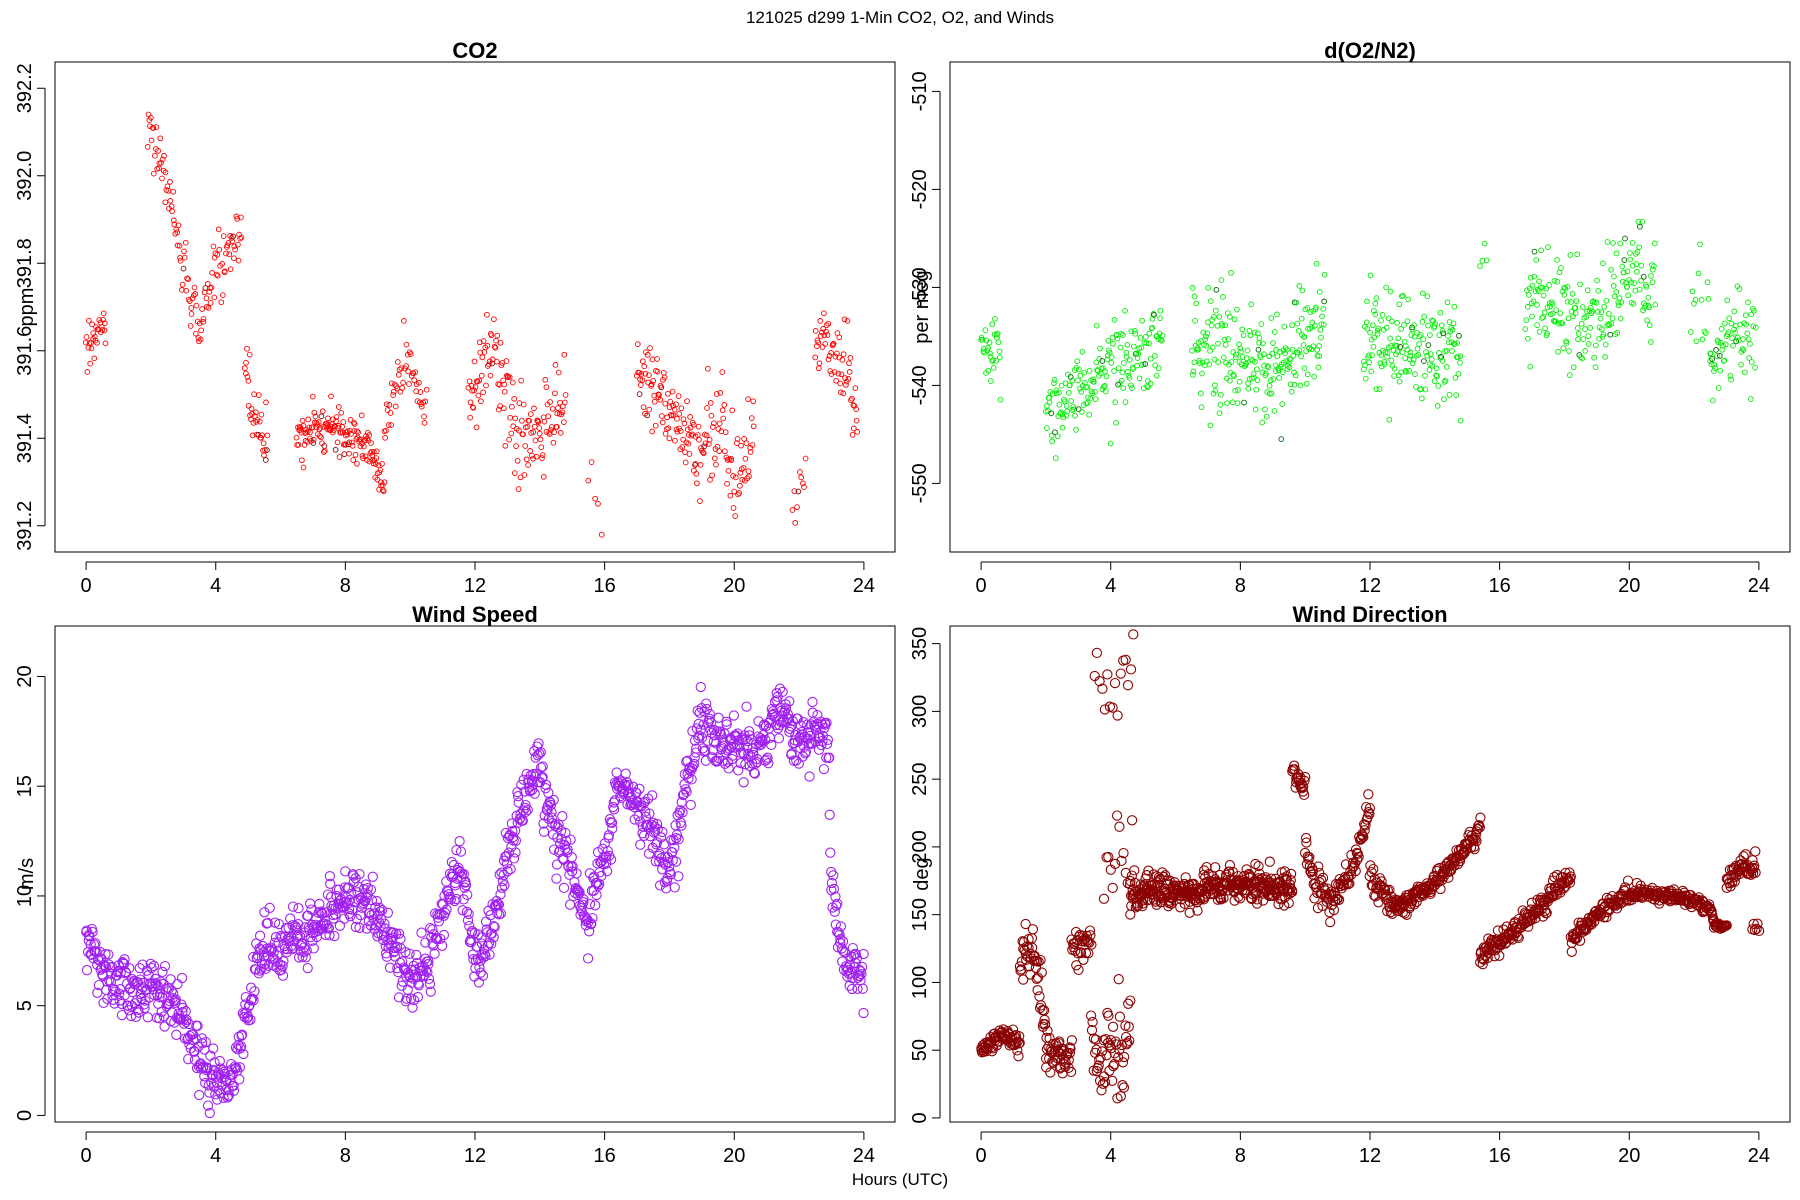  Describe the element at coordinates (345, 586) in the screenshot. I see `x-tick-label: 8` at that location.